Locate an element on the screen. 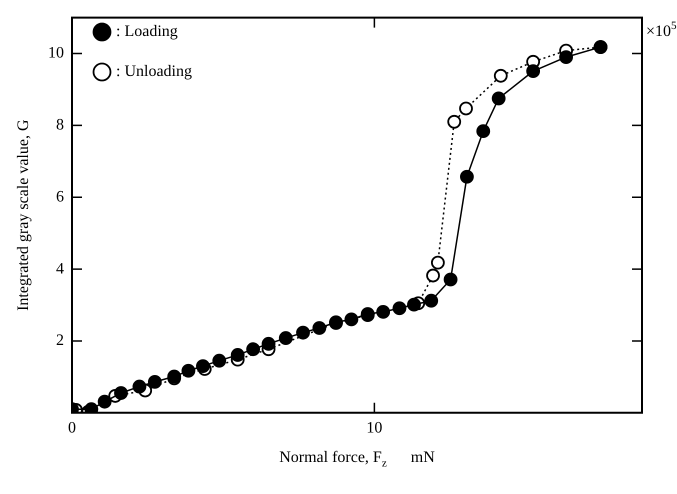 The image size is (677, 494). y-tick-label: 8 is located at coordinates (60, 125).